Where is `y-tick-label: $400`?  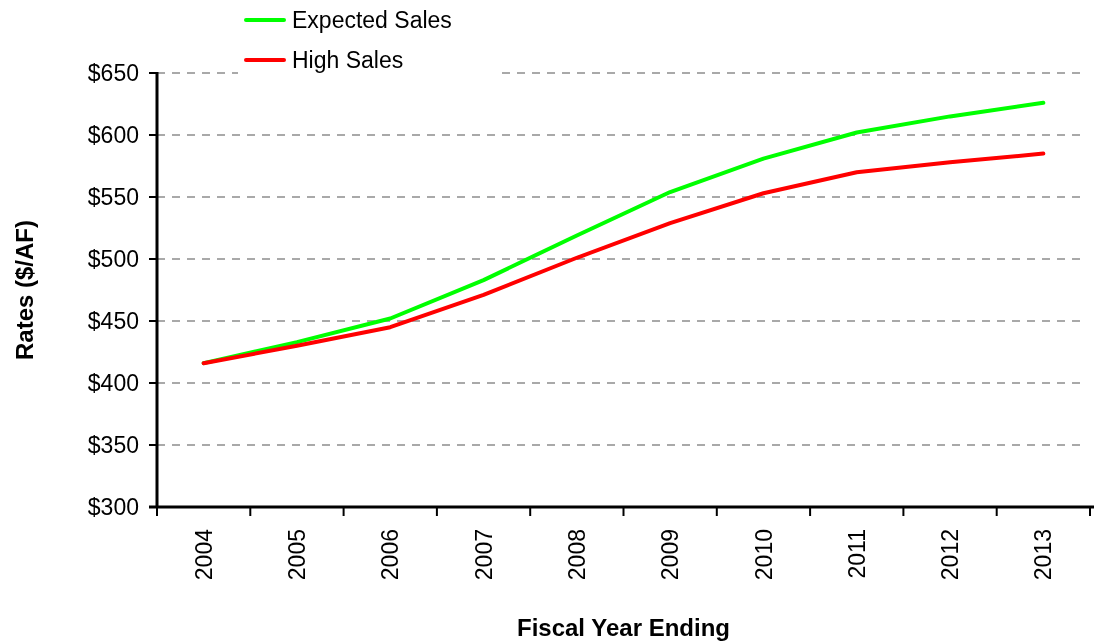 y-tick-label: $400 is located at coordinates (113, 383).